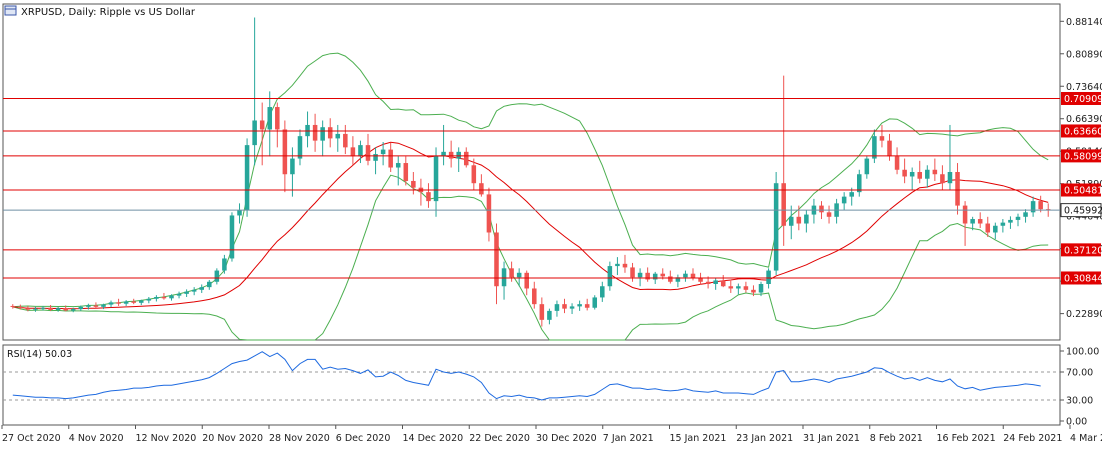  I want to click on rsi-y-tick-label: 70.00, so click(1079, 373).